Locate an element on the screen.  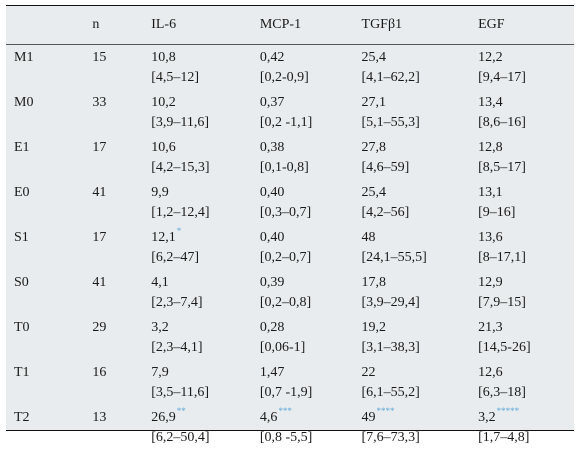
mcp1-cell: 0,37[0,2 -1,1] is located at coordinates (311, 112).